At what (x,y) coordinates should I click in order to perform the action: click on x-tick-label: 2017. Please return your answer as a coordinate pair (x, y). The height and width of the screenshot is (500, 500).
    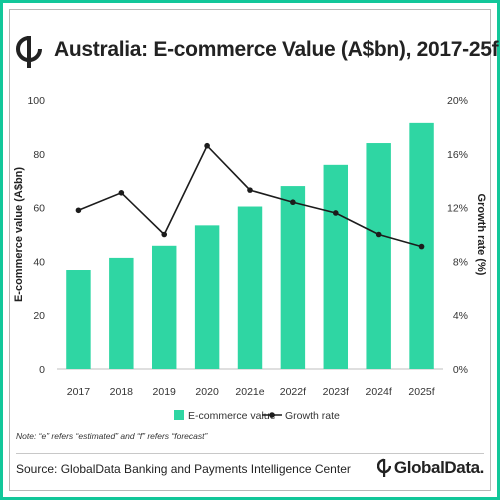
    Looking at the image, I should click on (79, 392).